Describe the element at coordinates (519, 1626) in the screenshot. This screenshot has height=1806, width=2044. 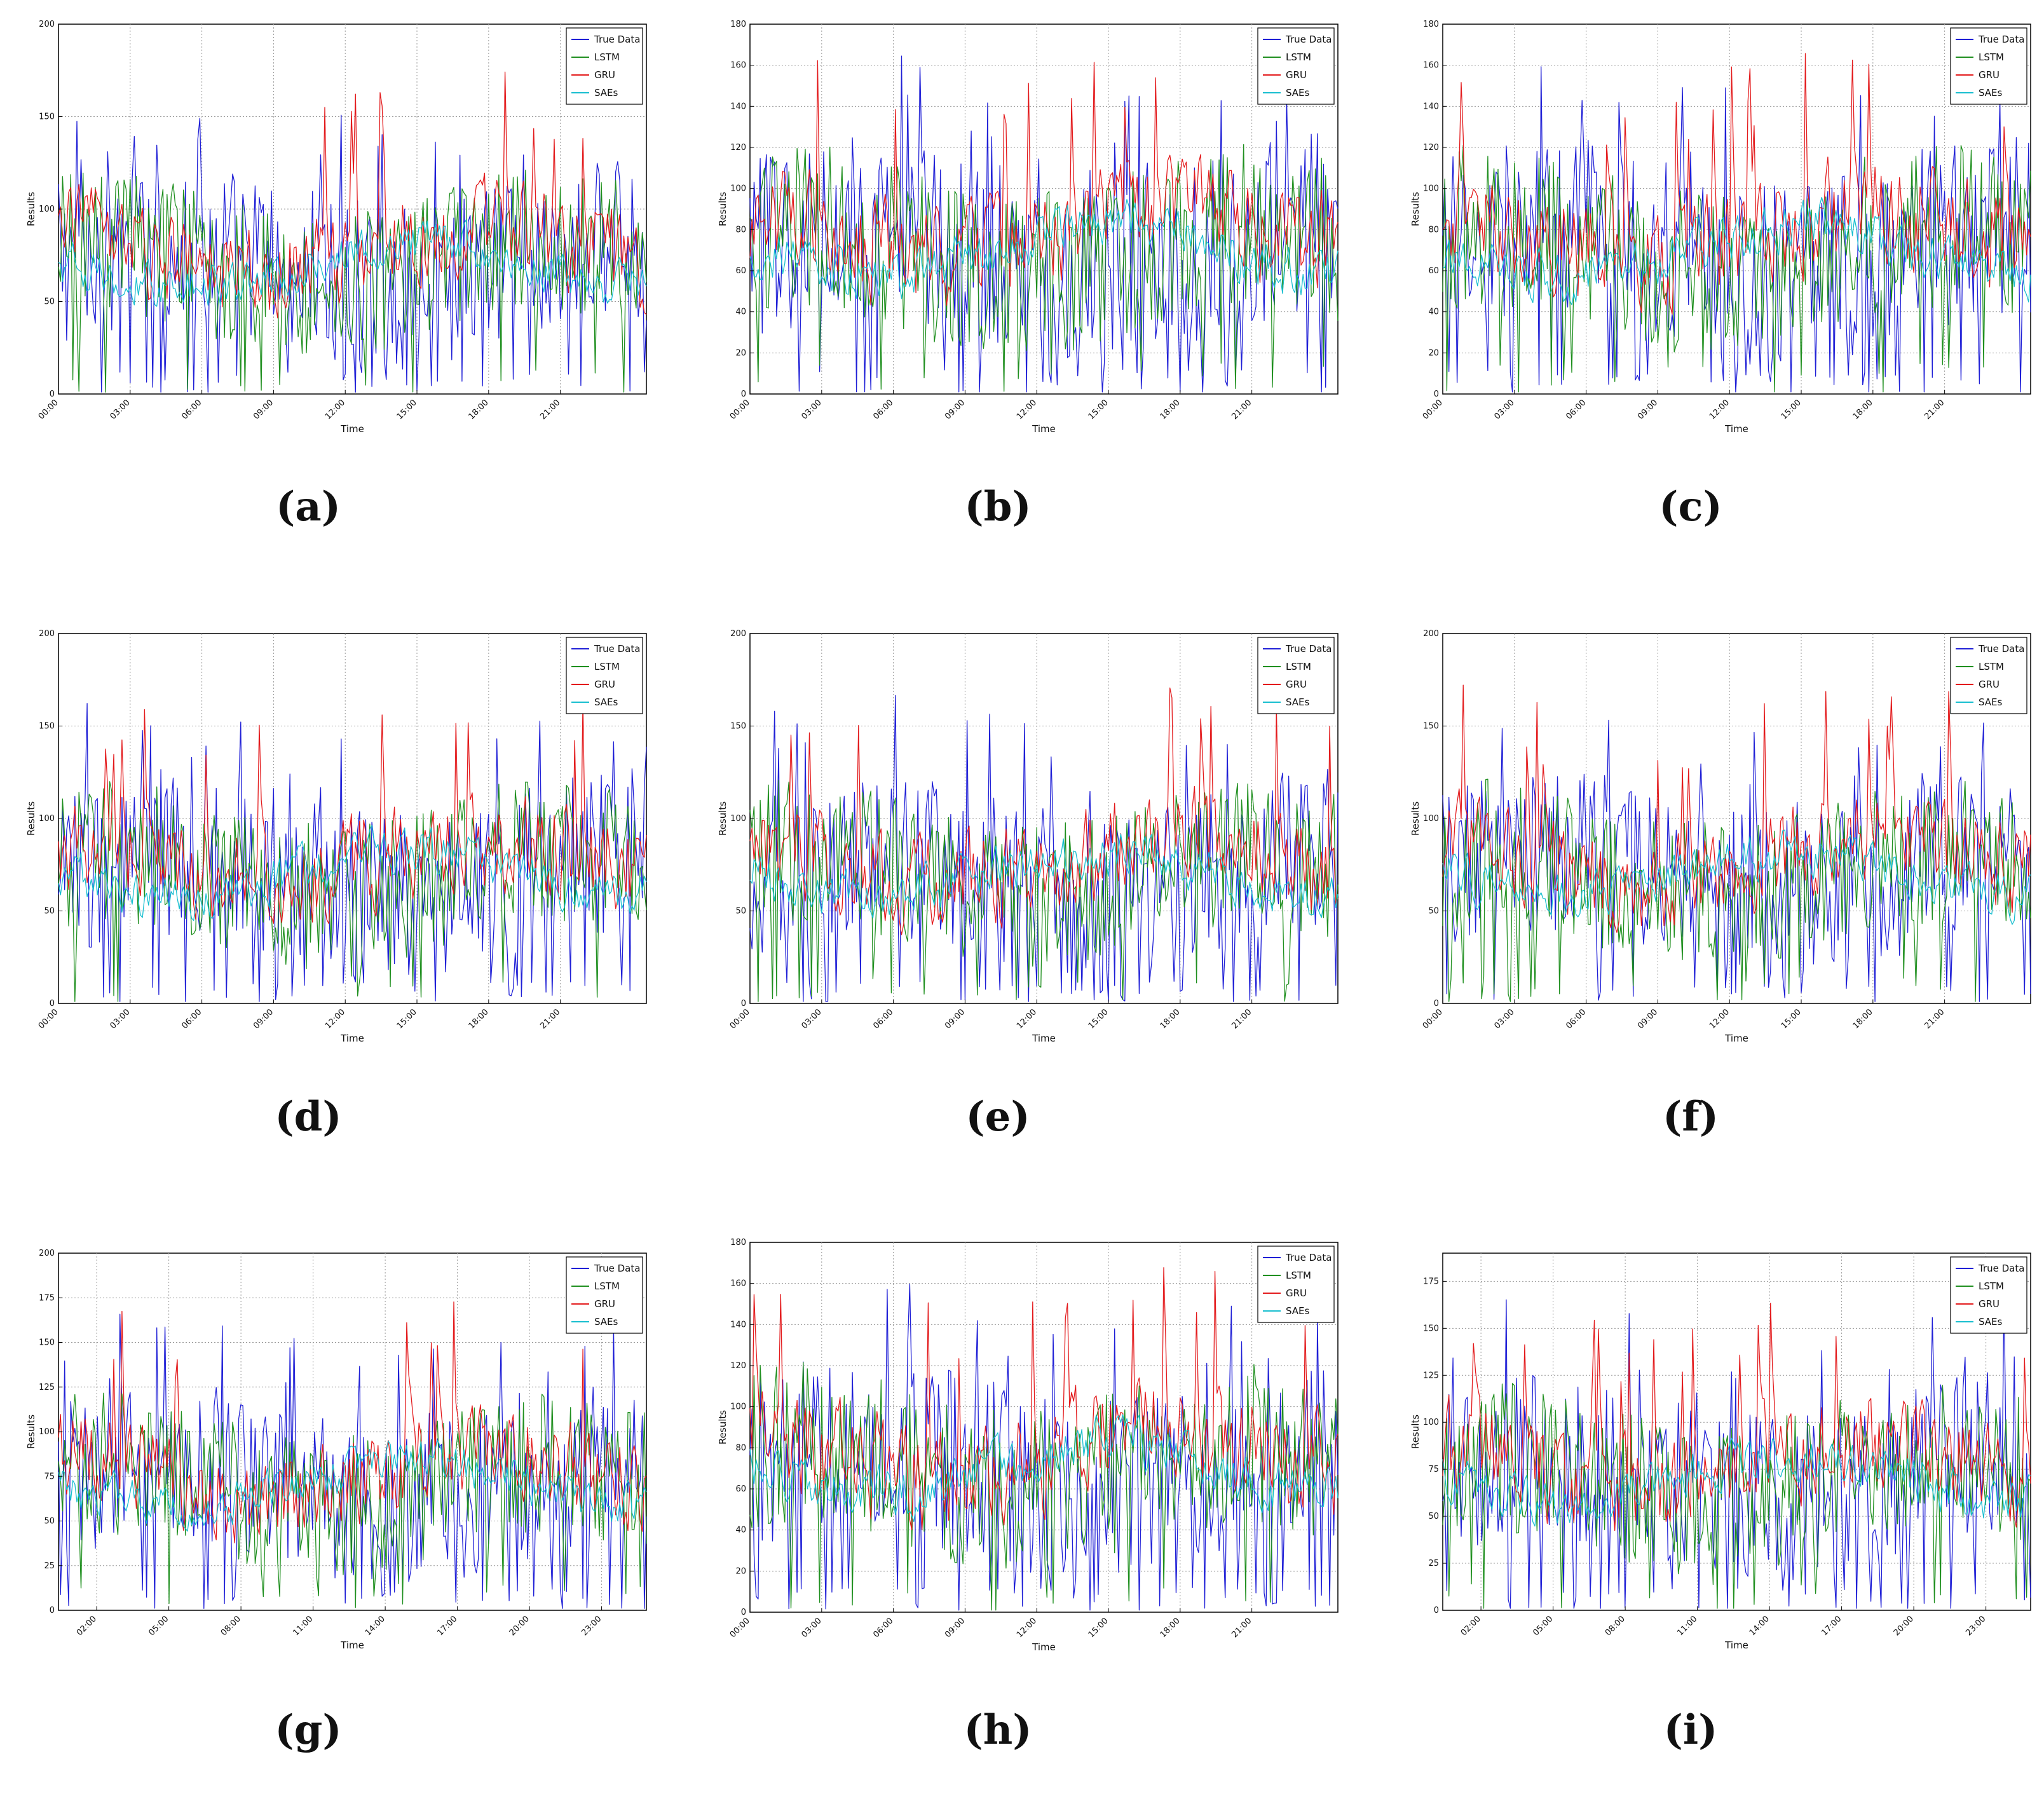
I see `x-tick-label: 20:00` at that location.